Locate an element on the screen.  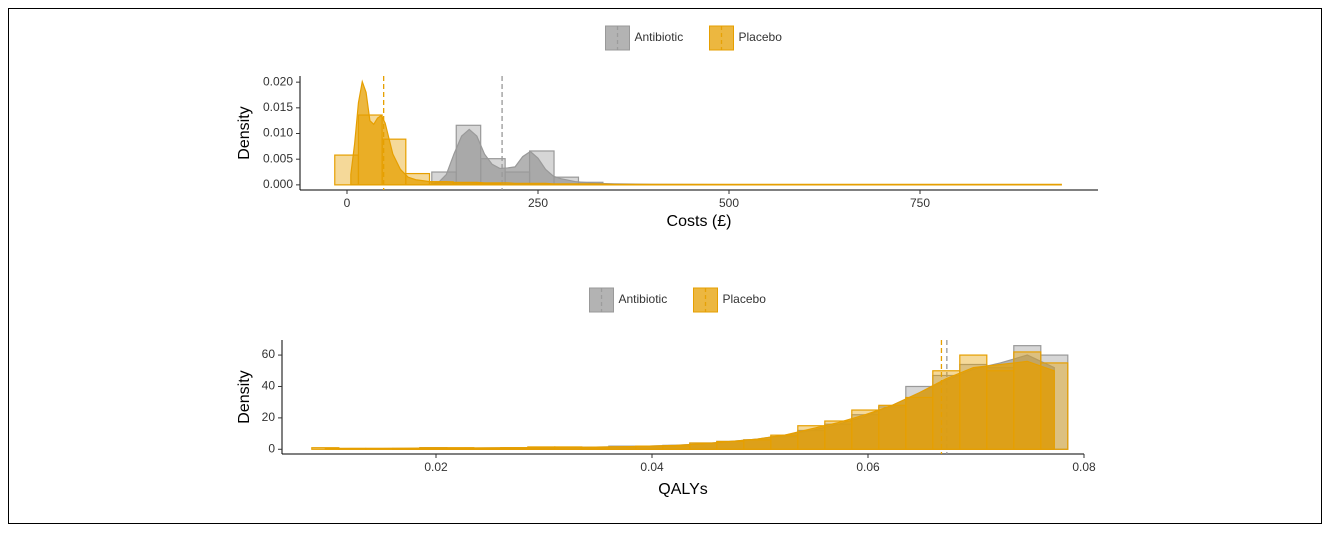
x-tick-label: 0.02 is located at coordinates (436, 467).